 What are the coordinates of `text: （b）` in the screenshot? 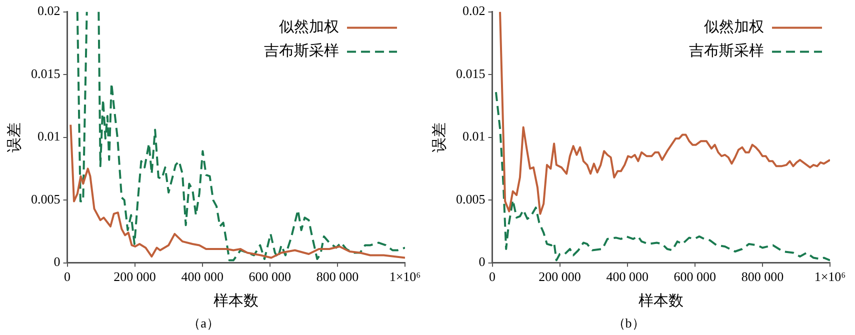 It's located at (628, 323).